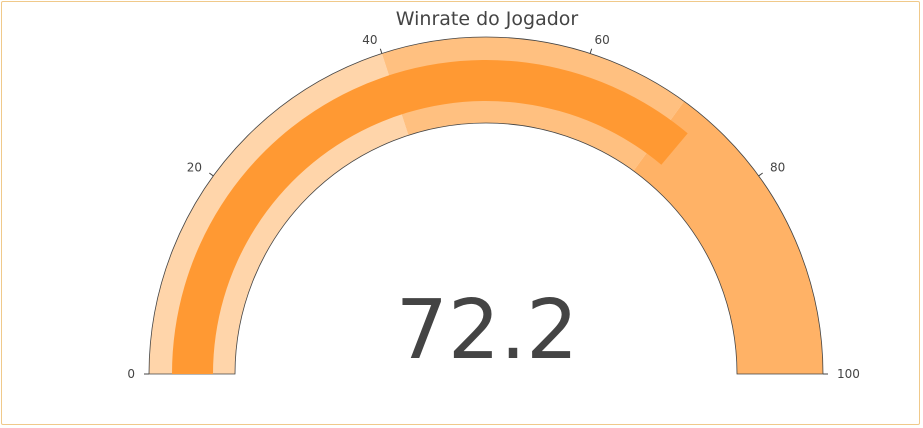  Describe the element at coordinates (369, 40) in the screenshot. I see `gauge-tick-label-40: 40` at that location.